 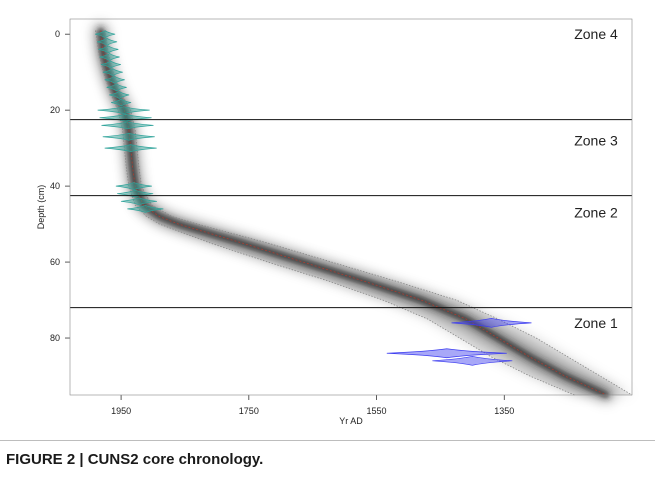 I want to click on zone-label-3: Zone 1, so click(x=596, y=323).